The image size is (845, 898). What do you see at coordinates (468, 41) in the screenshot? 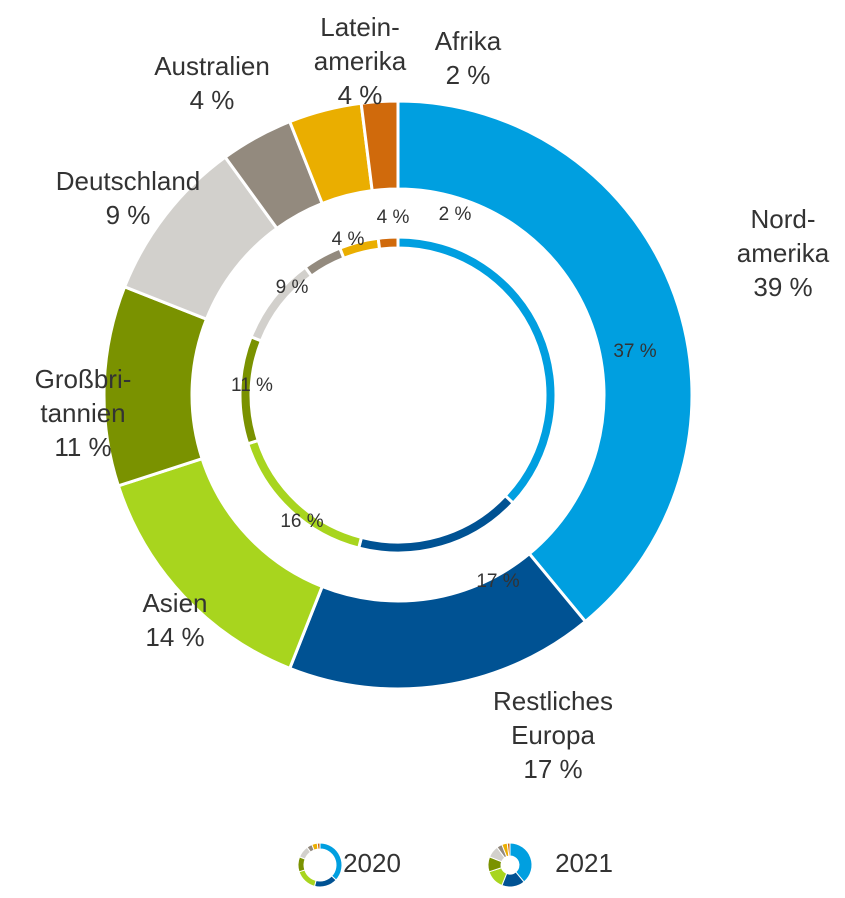
I see `segment-label: Afrika` at bounding box center [468, 41].